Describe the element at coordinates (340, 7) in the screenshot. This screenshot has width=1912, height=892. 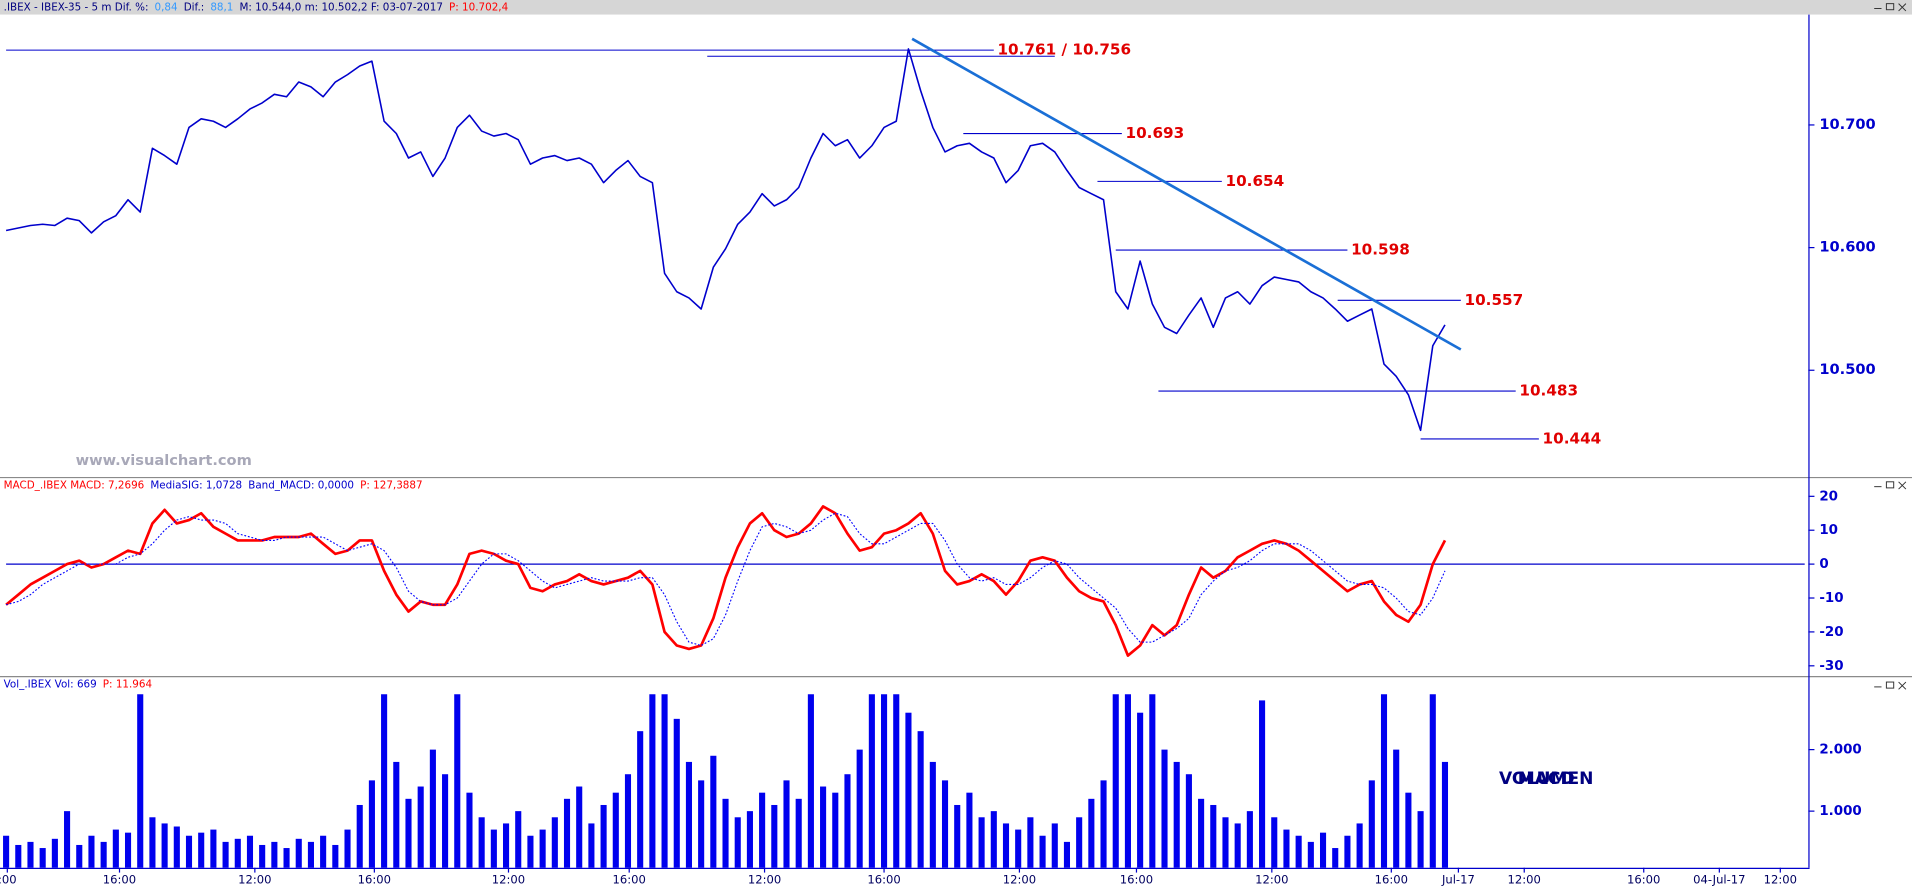
I see `header-item: M: 10.544,0 m: 10.502,2 F: 03-07-2017` at that location.